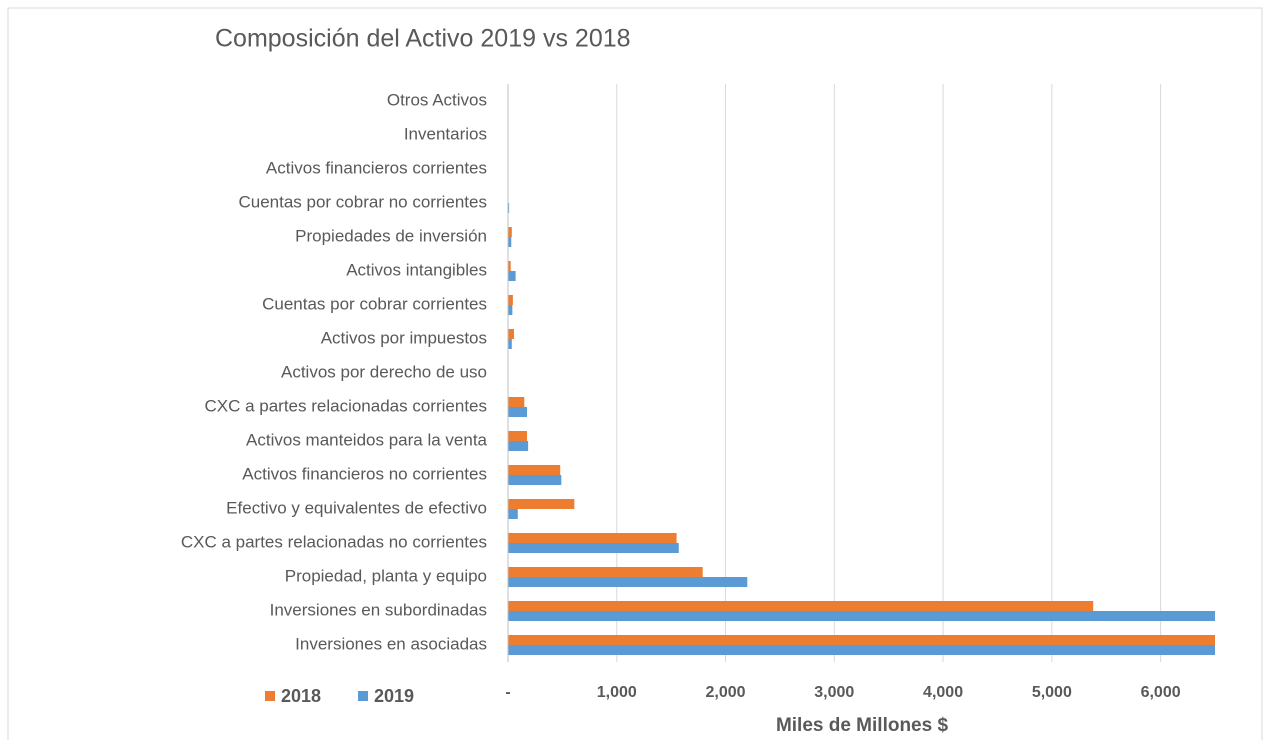 The width and height of the screenshot is (1270, 745). What do you see at coordinates (301, 696) in the screenshot?
I see `legend-label: 2018` at bounding box center [301, 696].